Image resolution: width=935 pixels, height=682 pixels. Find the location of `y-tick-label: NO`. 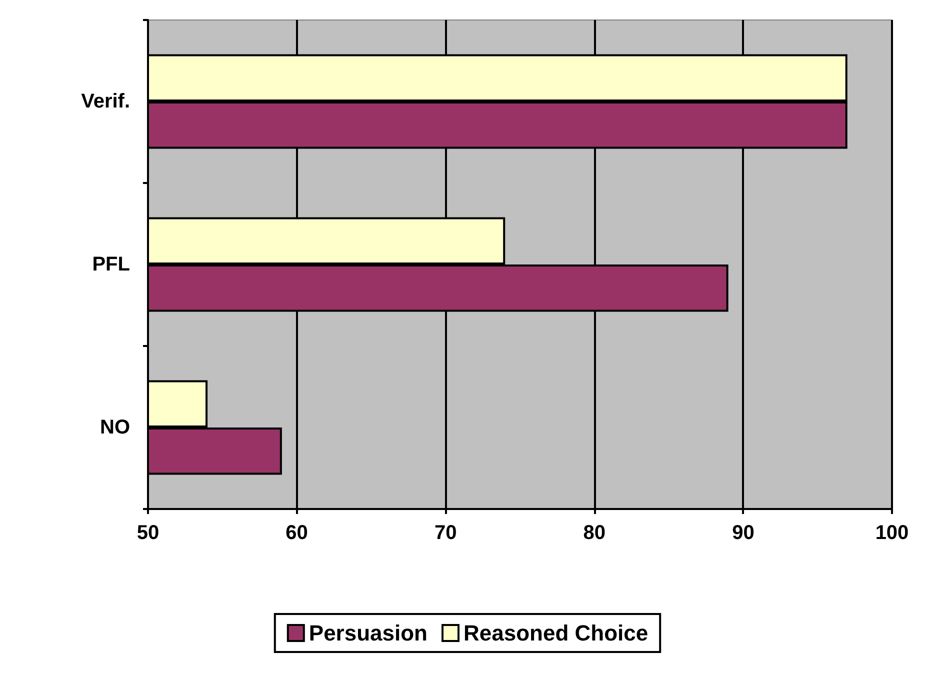

y-tick-label: NO is located at coordinates (115, 427).